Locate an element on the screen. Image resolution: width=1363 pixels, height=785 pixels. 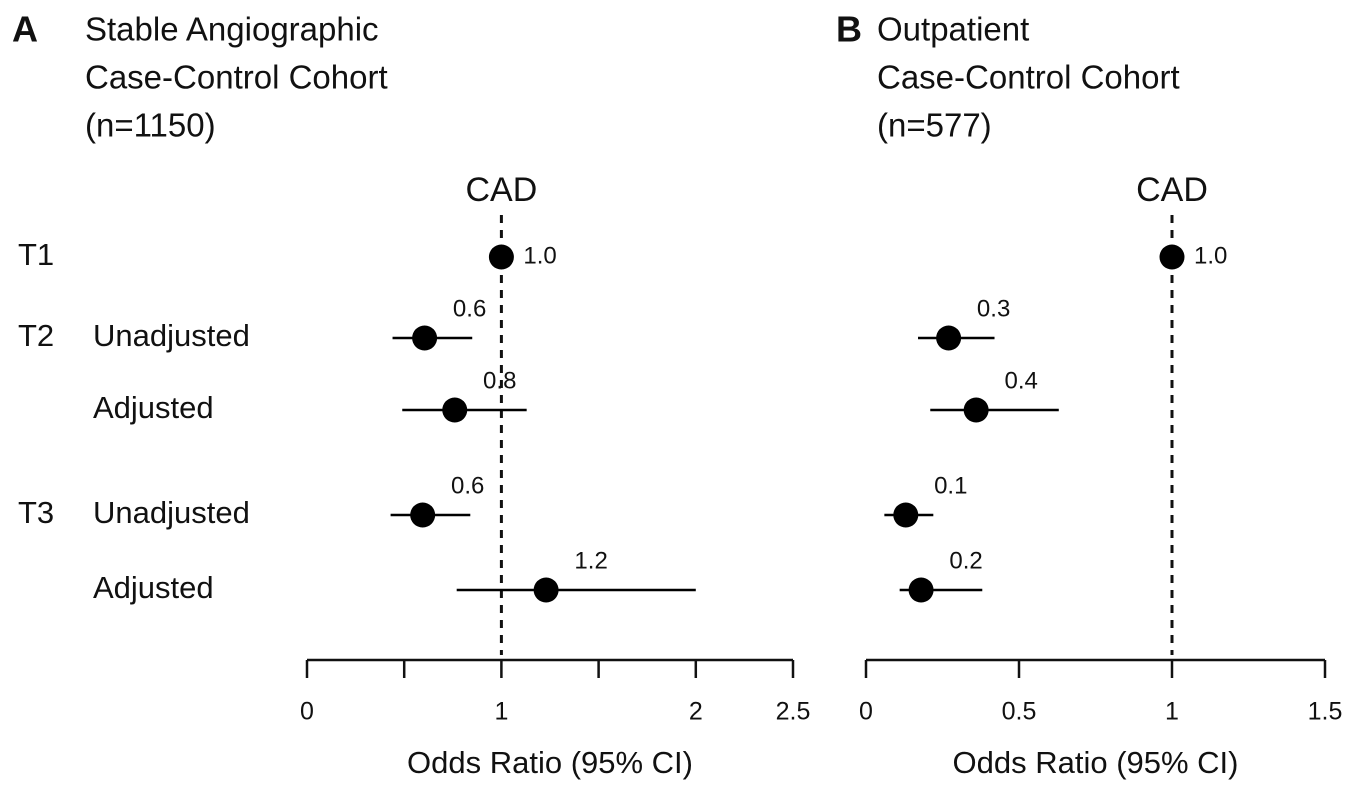
value-label: 1.2 is located at coordinates (590, 560).